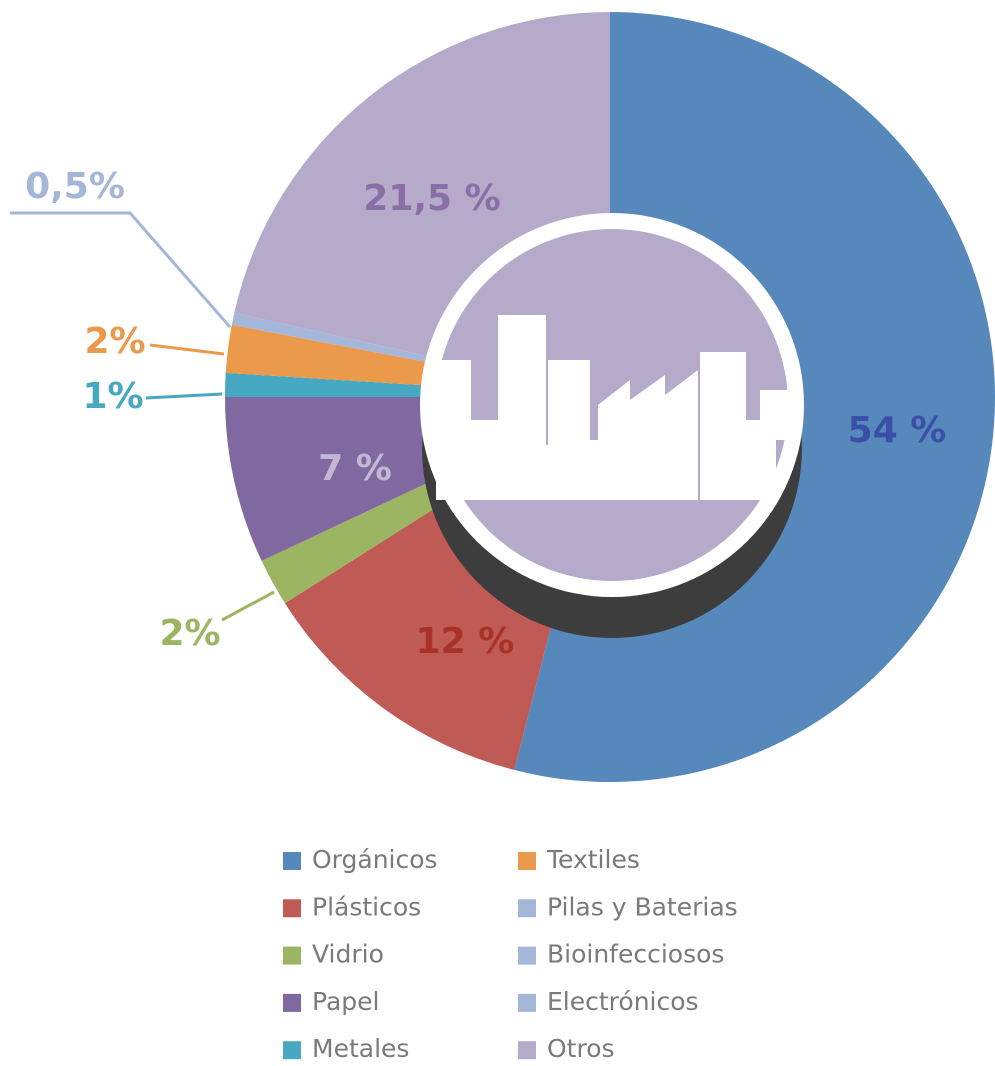 Image resolution: width=995 pixels, height=1066 pixels. Describe the element at coordinates (345, 1001) in the screenshot. I see `legend-label: Papel` at that location.